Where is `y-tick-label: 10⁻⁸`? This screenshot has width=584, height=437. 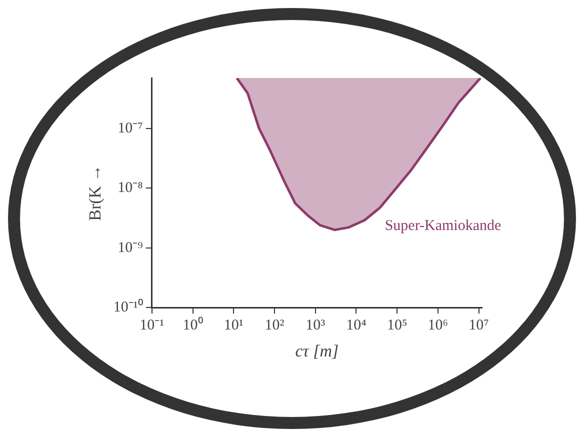
y-tick-label: 10⁻⁸ is located at coordinates (130, 188).